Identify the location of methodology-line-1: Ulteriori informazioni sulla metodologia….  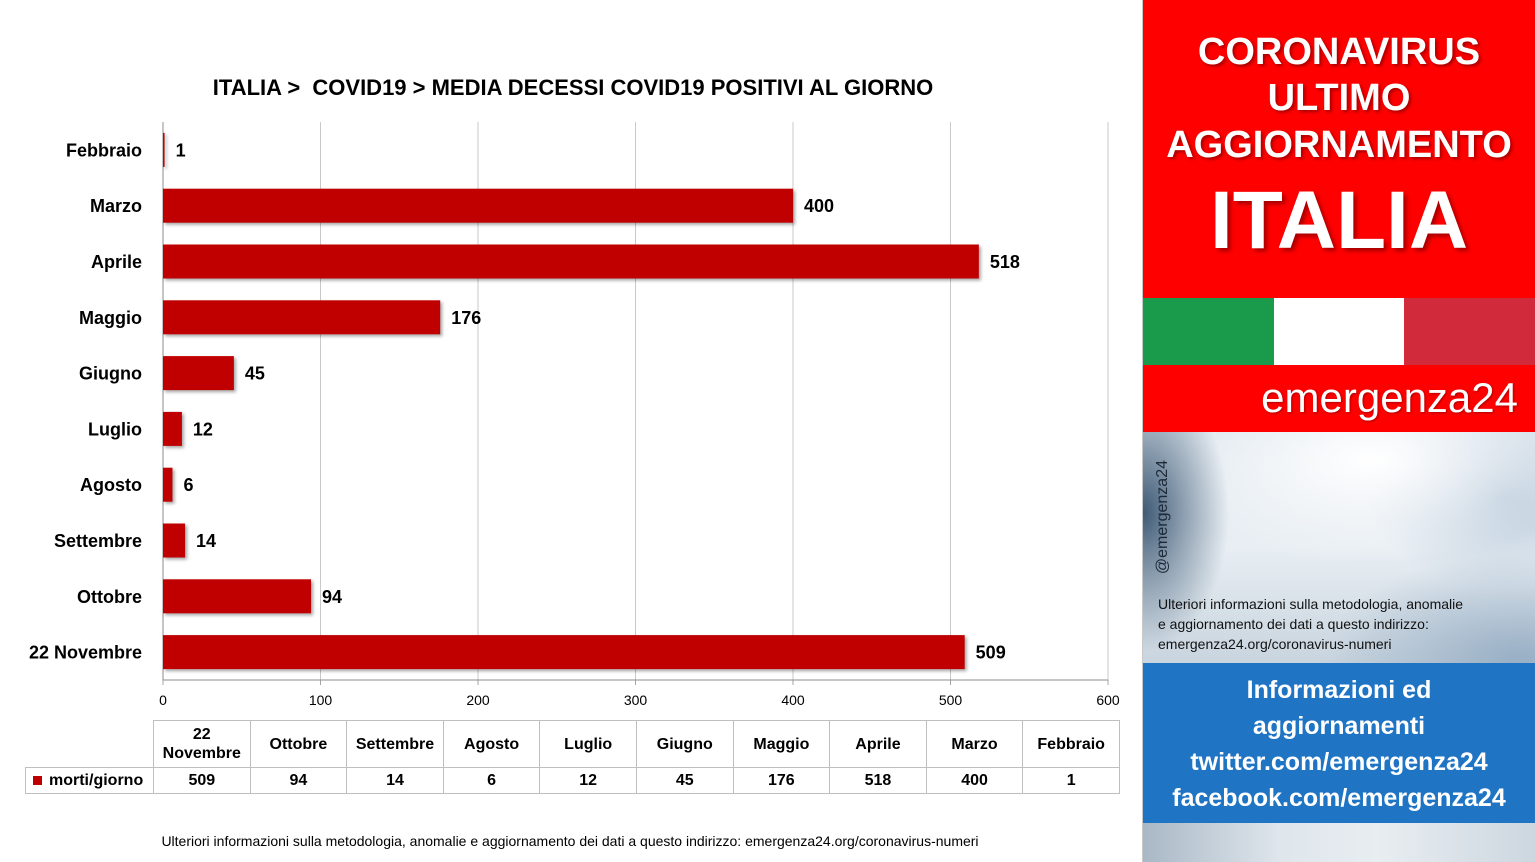
(1311, 604).